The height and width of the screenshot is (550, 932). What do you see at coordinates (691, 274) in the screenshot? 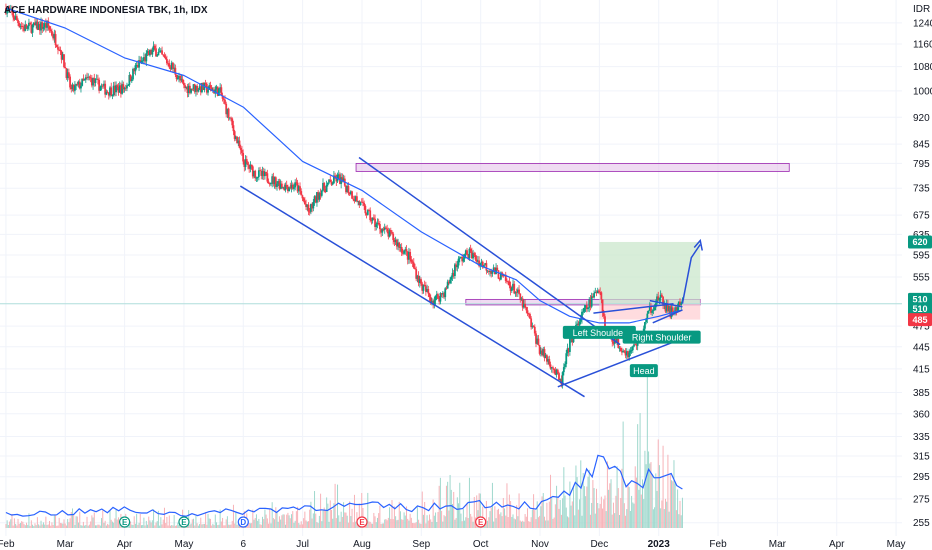
I see `projection-arrow-line` at bounding box center [691, 274].